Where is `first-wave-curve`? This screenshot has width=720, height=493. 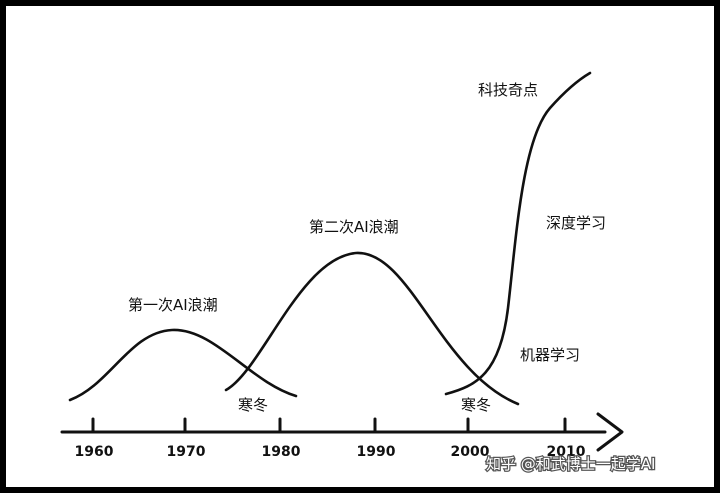
first-wave-curve is located at coordinates (183, 365).